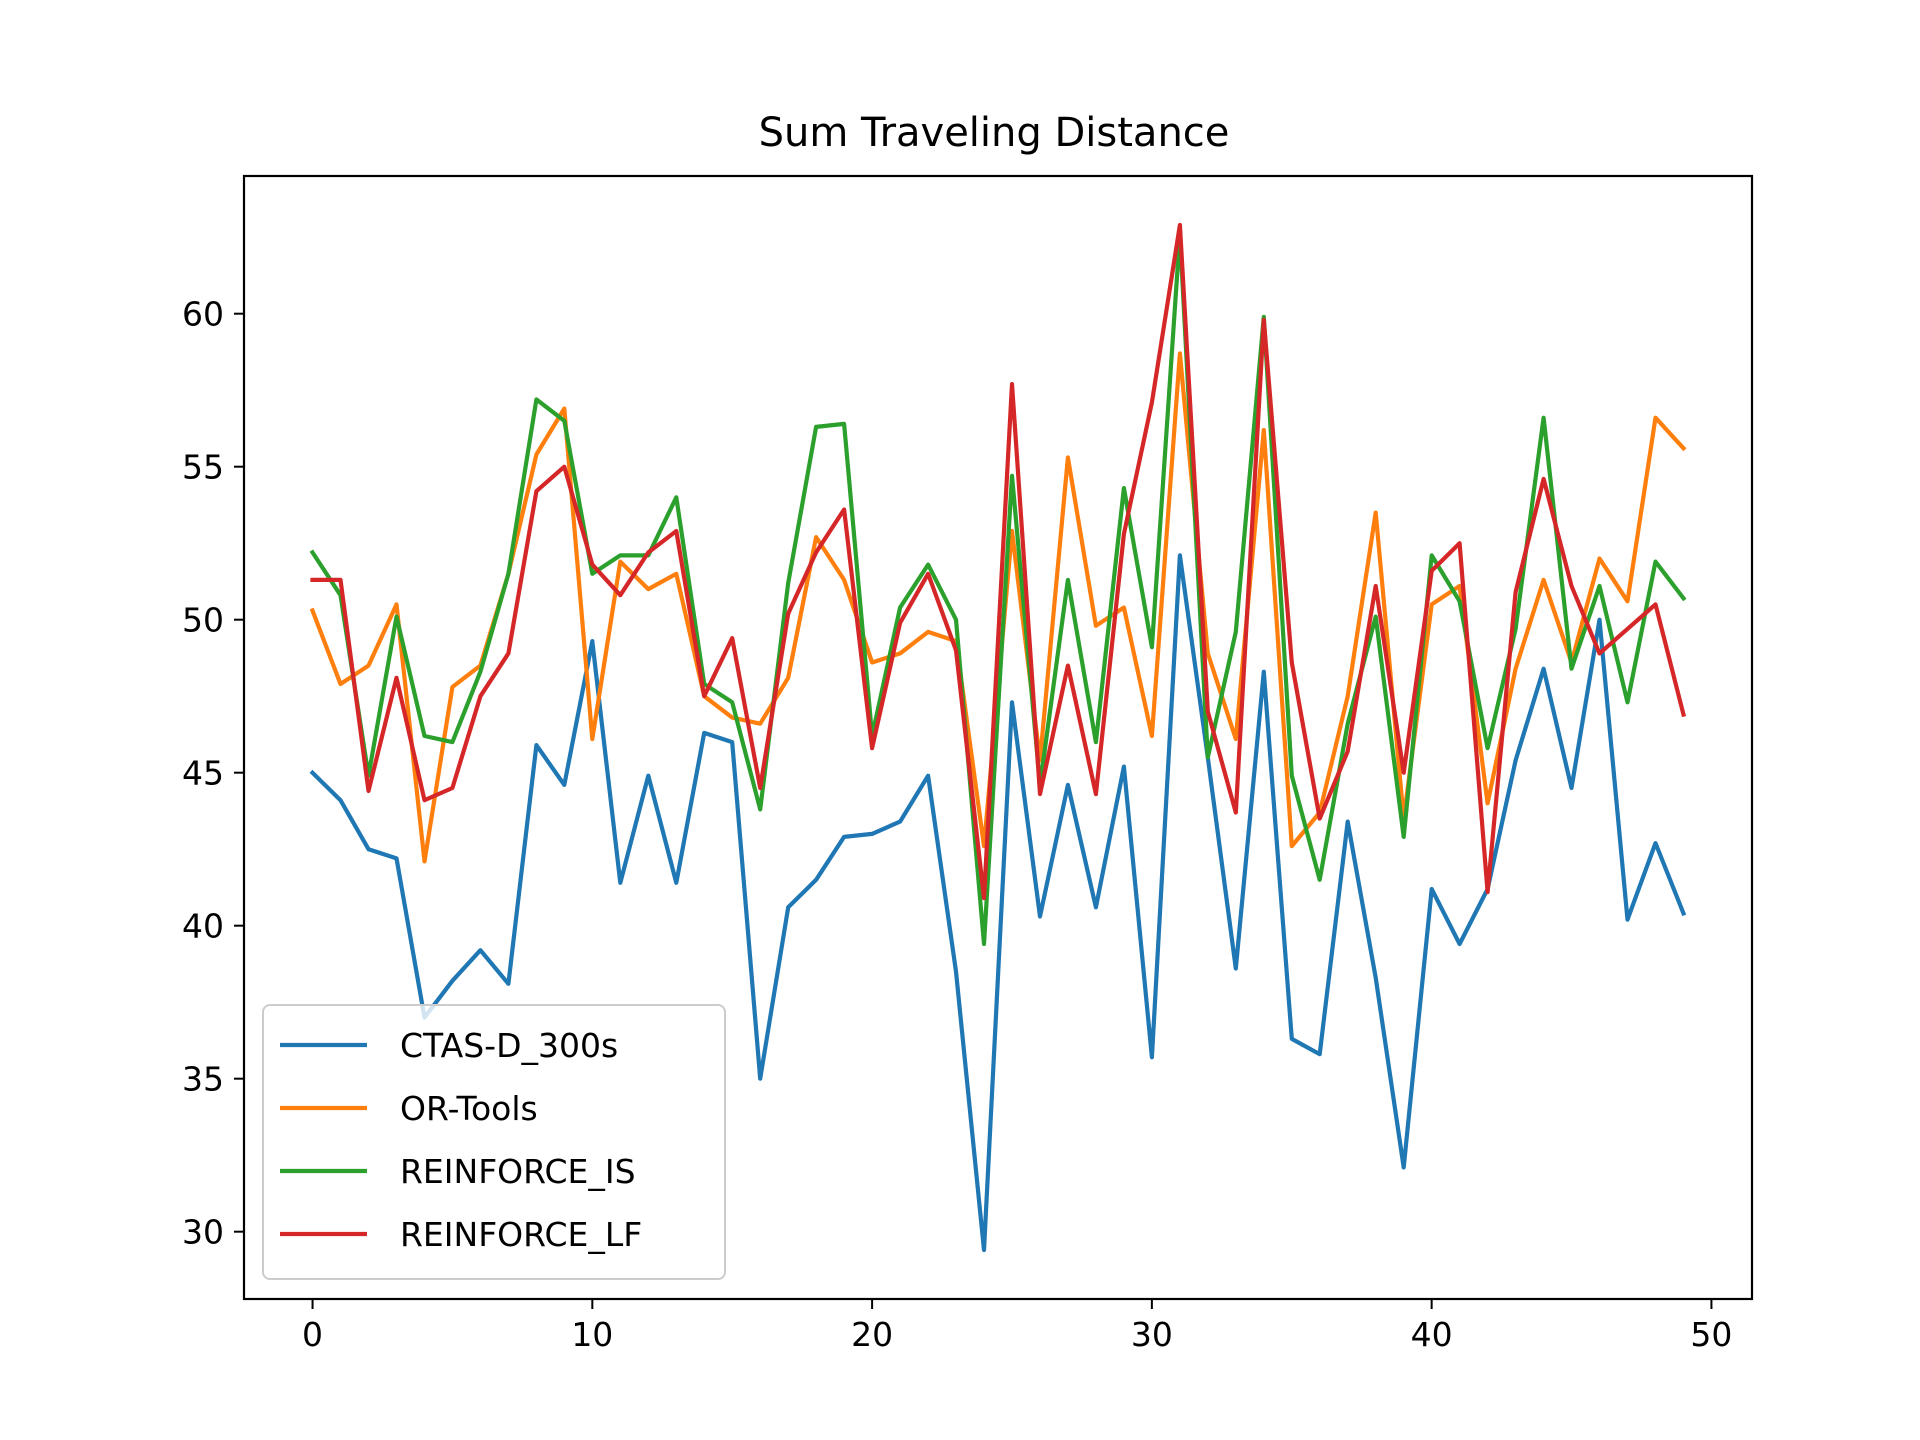 This screenshot has height=1440, width=1920. I want to click on y-tick-label: 50, so click(203, 620).